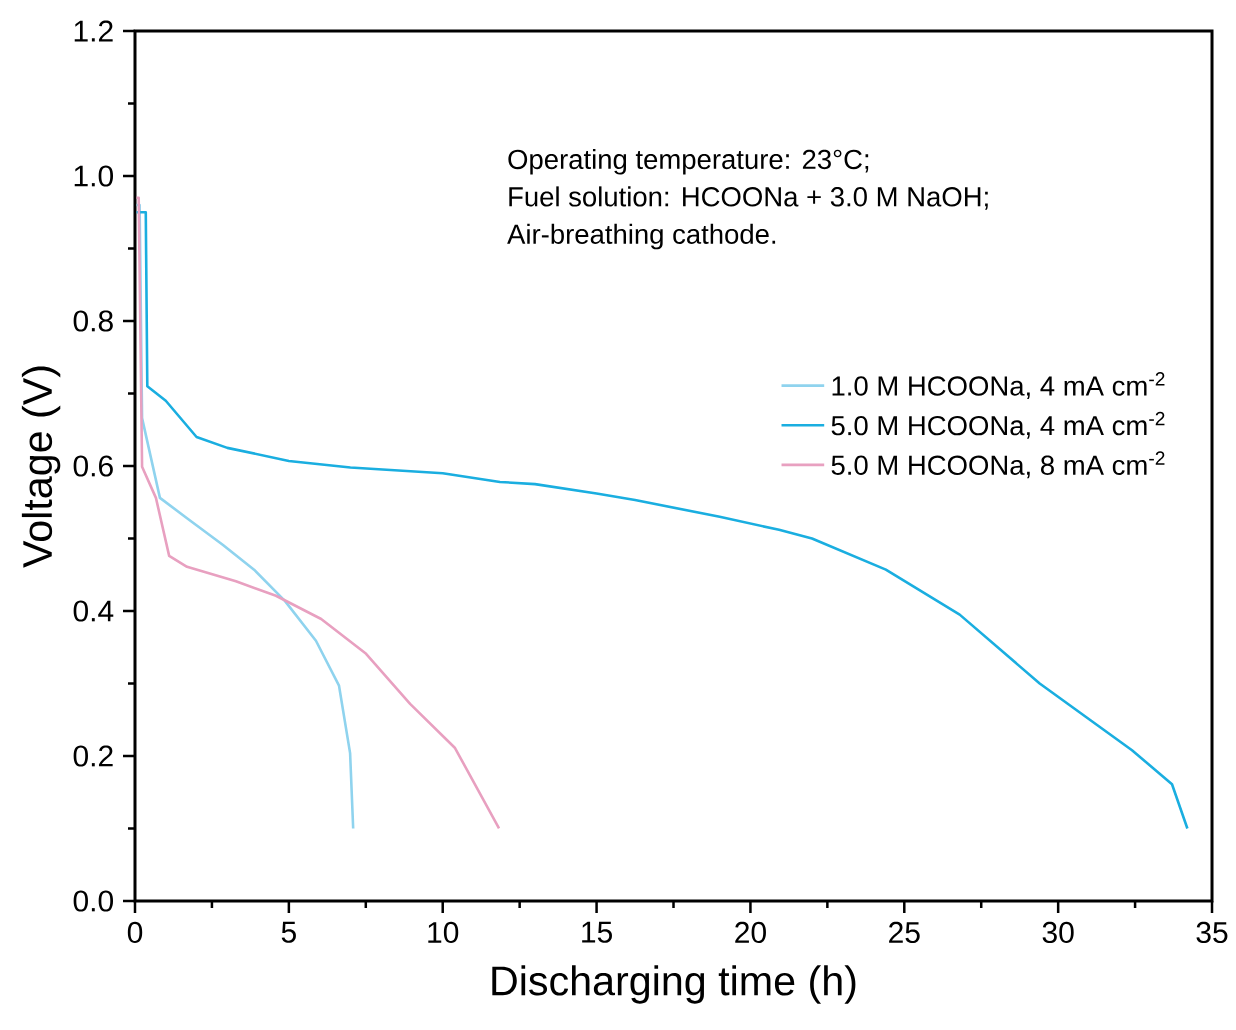 This screenshot has height=1030, width=1236. What do you see at coordinates (93, 611) in the screenshot?
I see `y-tick-label: 0.4` at bounding box center [93, 611].